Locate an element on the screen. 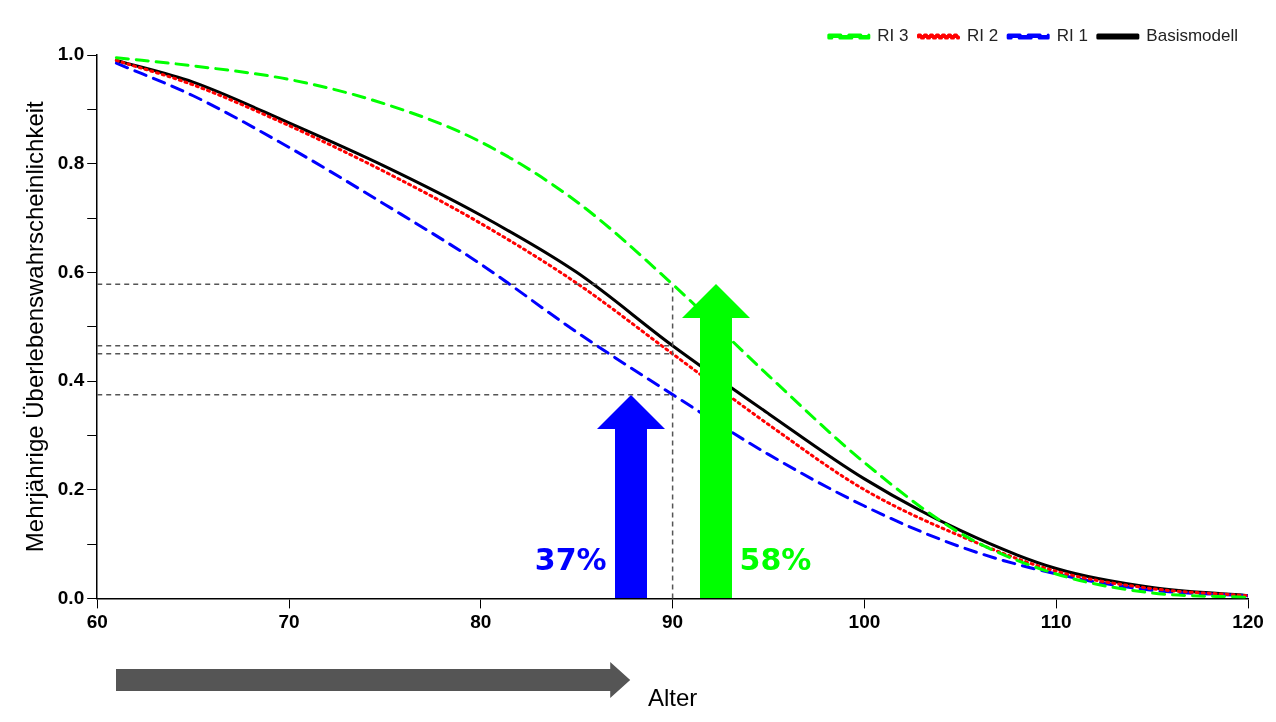  y-tick-label: 0.0 is located at coordinates (71, 597).